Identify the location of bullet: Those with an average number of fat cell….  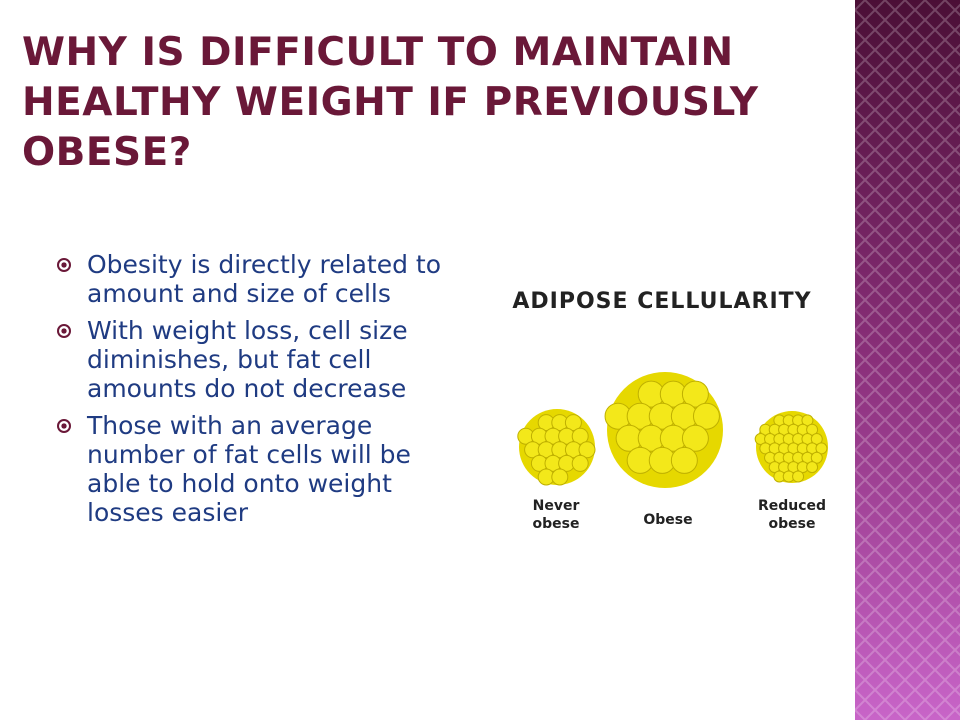
(252, 469).